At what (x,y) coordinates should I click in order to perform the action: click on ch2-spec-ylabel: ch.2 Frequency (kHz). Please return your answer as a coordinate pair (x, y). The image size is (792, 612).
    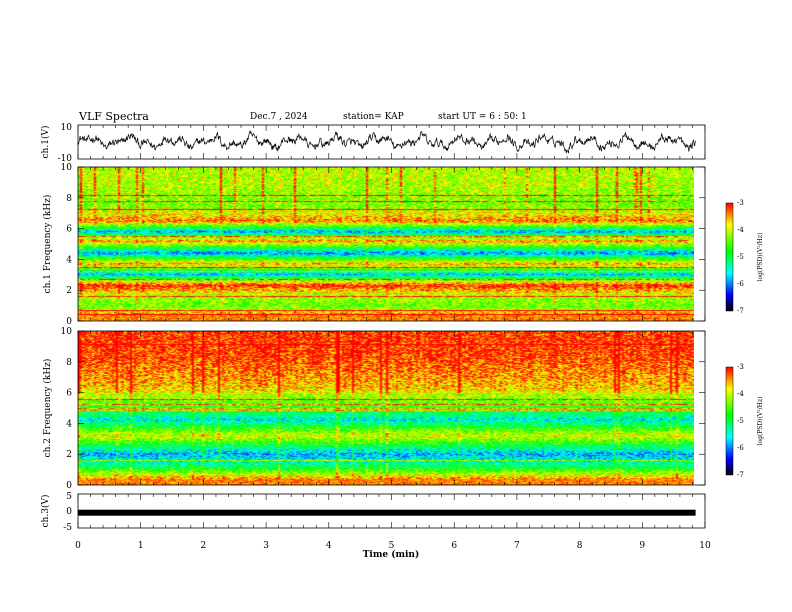
    Looking at the image, I should click on (47, 408).